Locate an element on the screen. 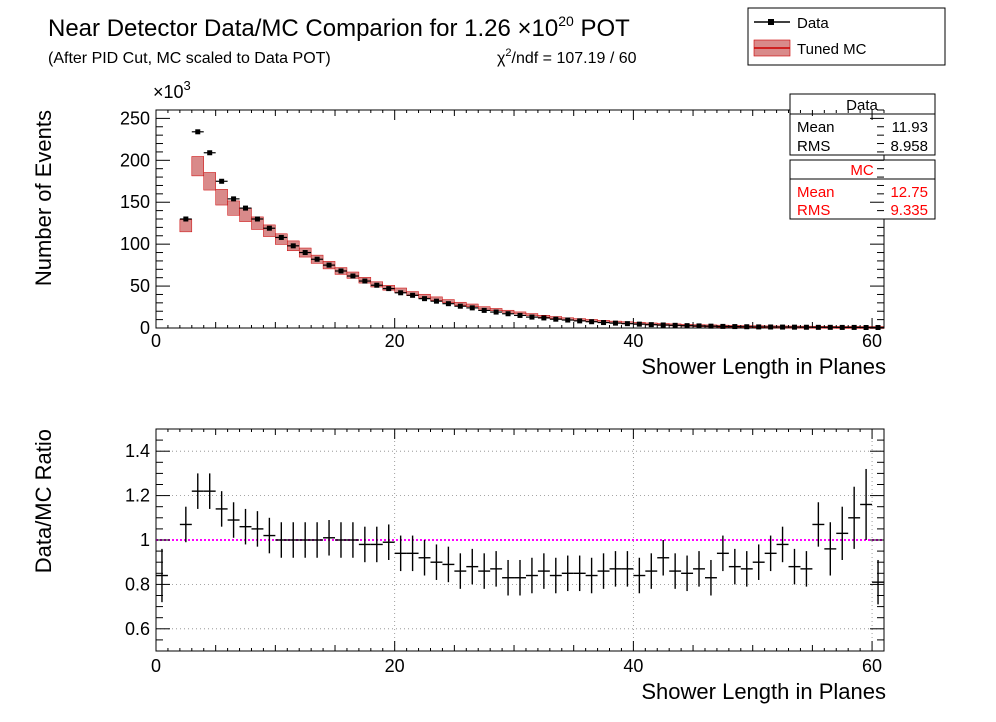 The image size is (996, 722). plot-subtitle: (After PID Cut, MC scaled to Data POT) is located at coordinates (189, 58).